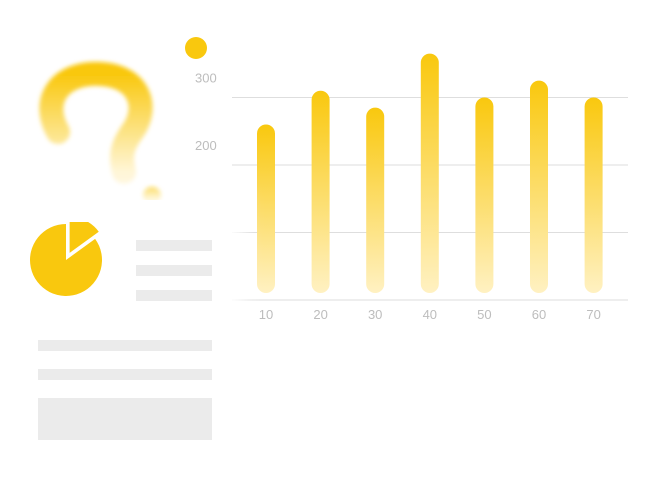  I want to click on pie-main-slice, so click(66, 260).